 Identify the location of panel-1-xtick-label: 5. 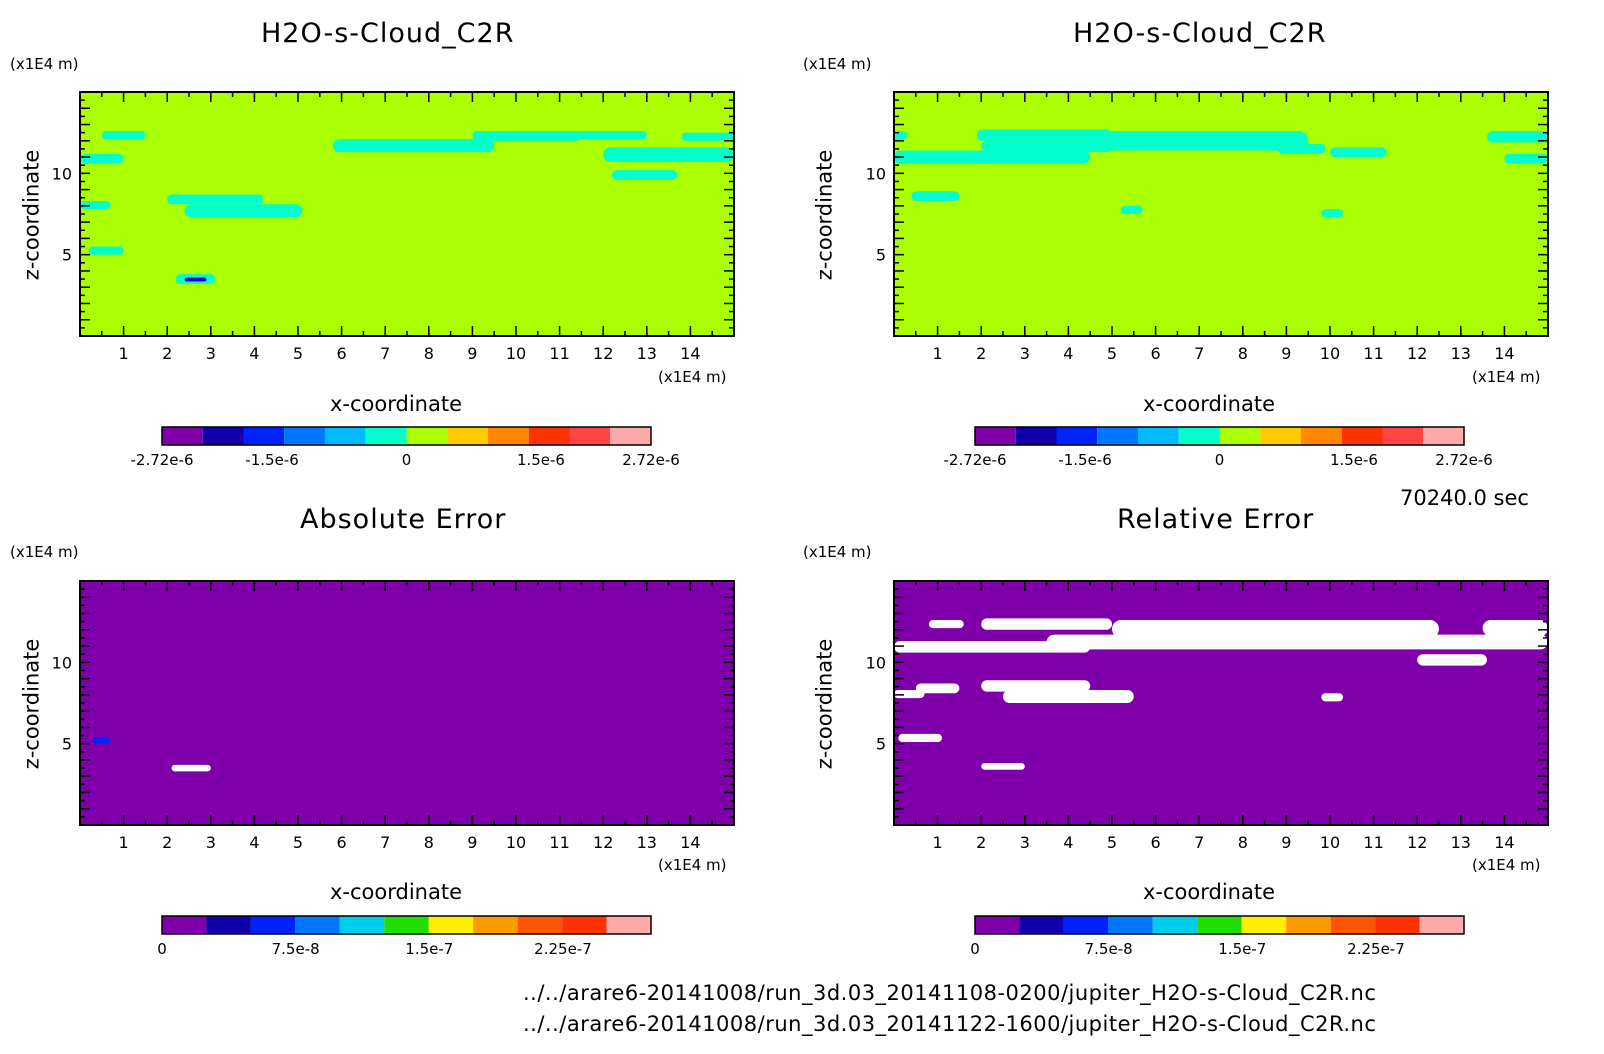
(298, 353).